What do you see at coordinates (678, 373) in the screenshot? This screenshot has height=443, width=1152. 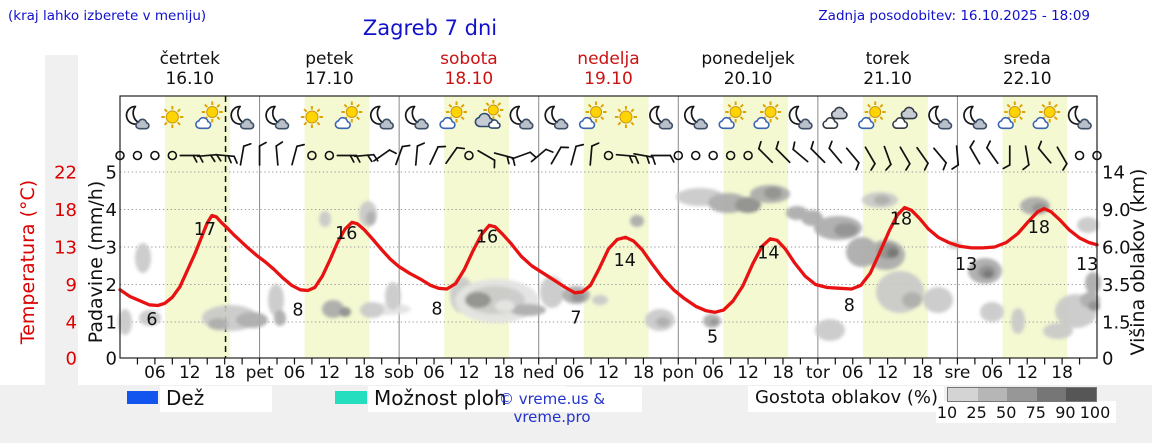 I see `svg-text: pon` at bounding box center [678, 373].